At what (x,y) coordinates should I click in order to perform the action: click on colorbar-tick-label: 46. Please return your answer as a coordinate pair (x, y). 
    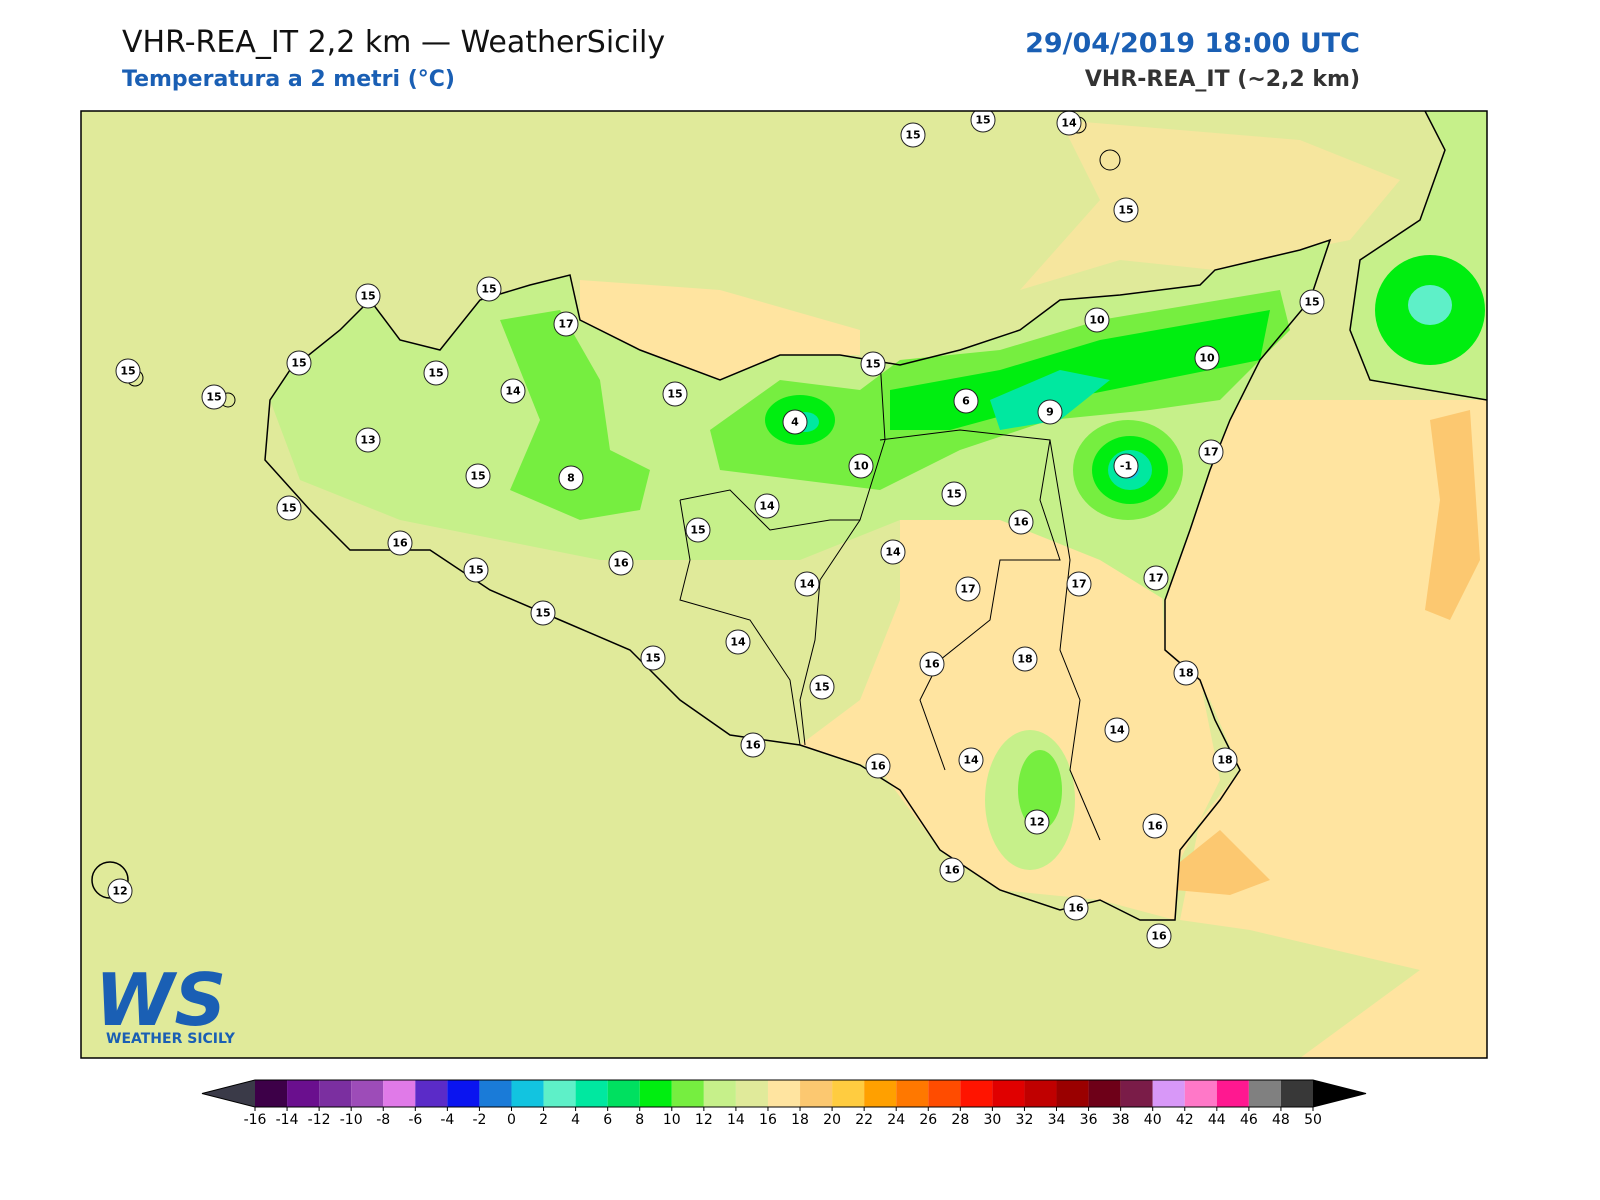
    Looking at the image, I should click on (1249, 1120).